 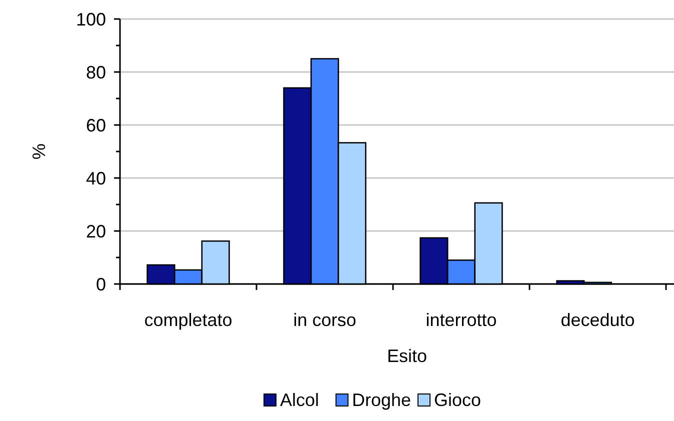 What do you see at coordinates (96, 178) in the screenshot?
I see `y-tick-label: 40` at bounding box center [96, 178].